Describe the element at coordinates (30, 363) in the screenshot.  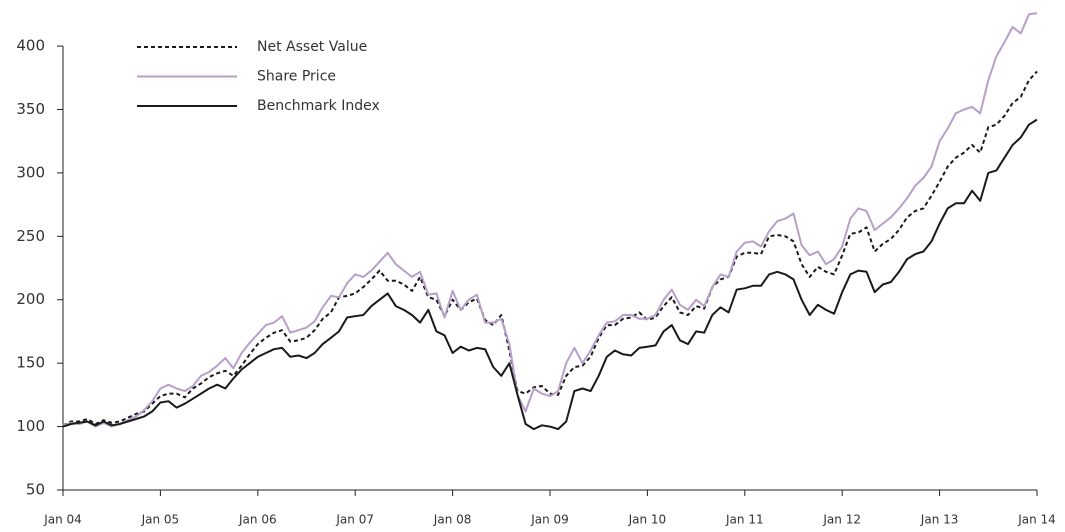
I see `y-tick-label: 150` at that location.